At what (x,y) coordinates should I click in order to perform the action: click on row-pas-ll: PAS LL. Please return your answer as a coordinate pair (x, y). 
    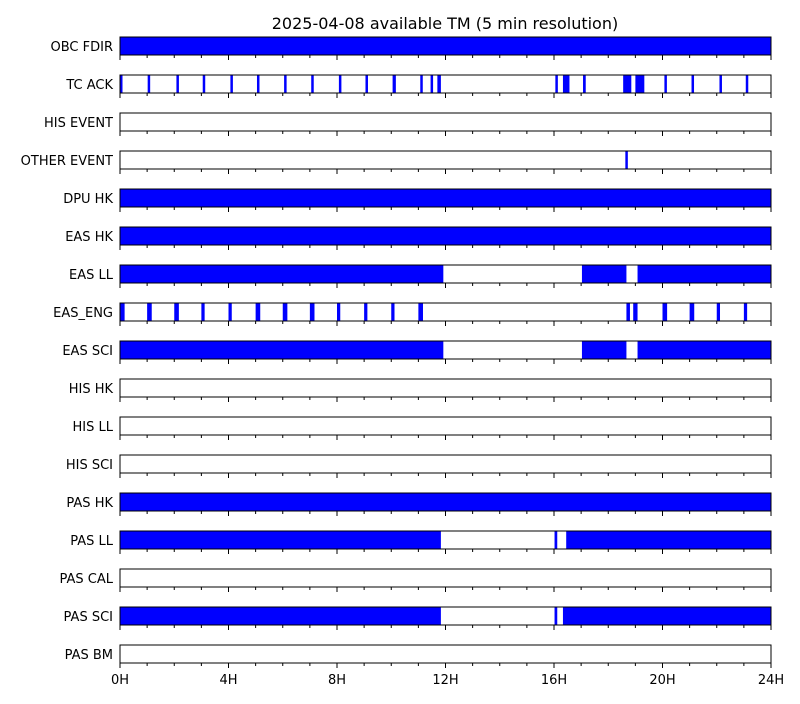
    Looking at the image, I should click on (421, 542).